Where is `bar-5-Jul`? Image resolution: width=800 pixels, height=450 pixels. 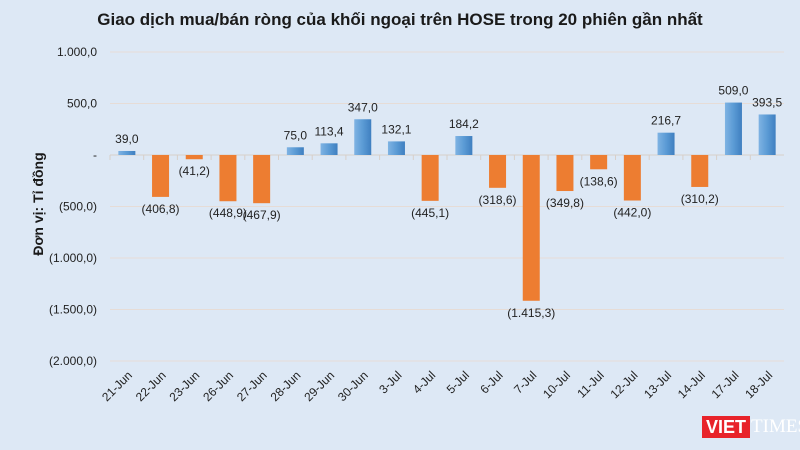 bar-5-Jul is located at coordinates (464, 145).